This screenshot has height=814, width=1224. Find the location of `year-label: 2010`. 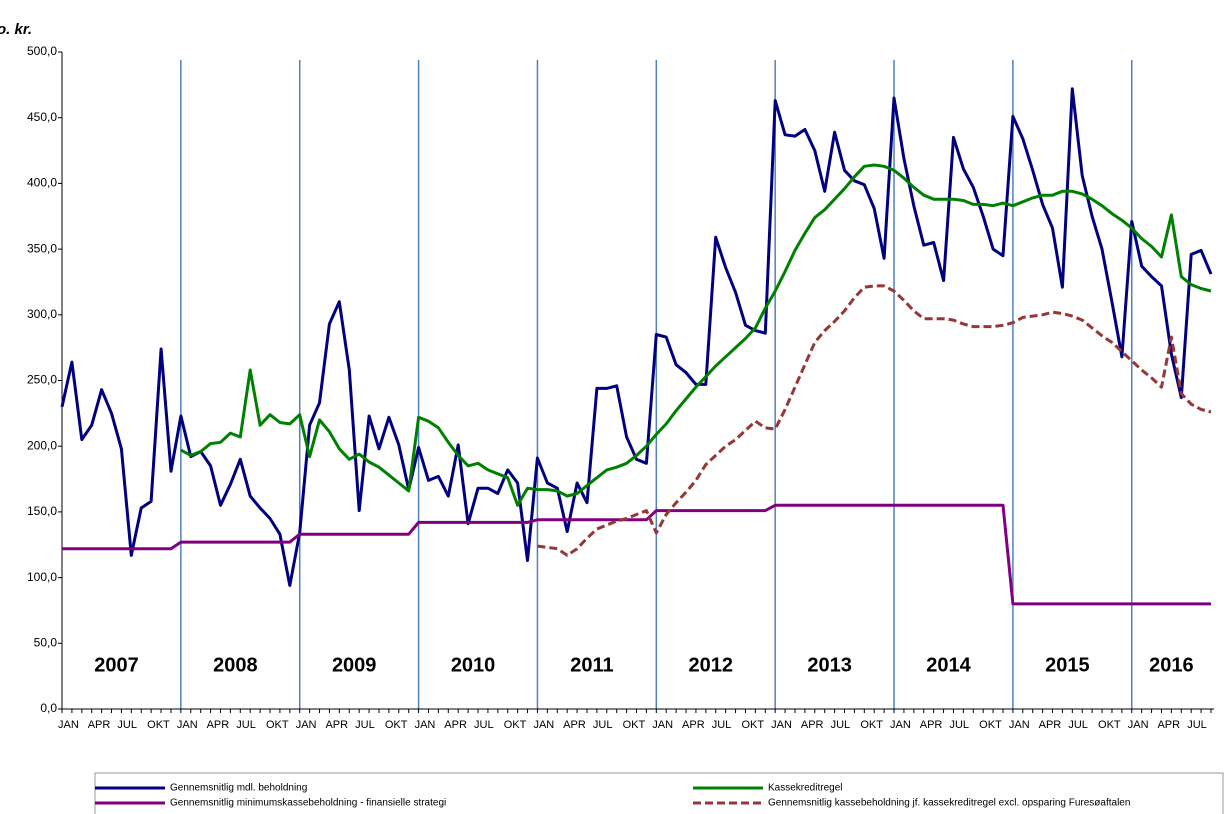

year-label: 2010 is located at coordinates (473, 665).